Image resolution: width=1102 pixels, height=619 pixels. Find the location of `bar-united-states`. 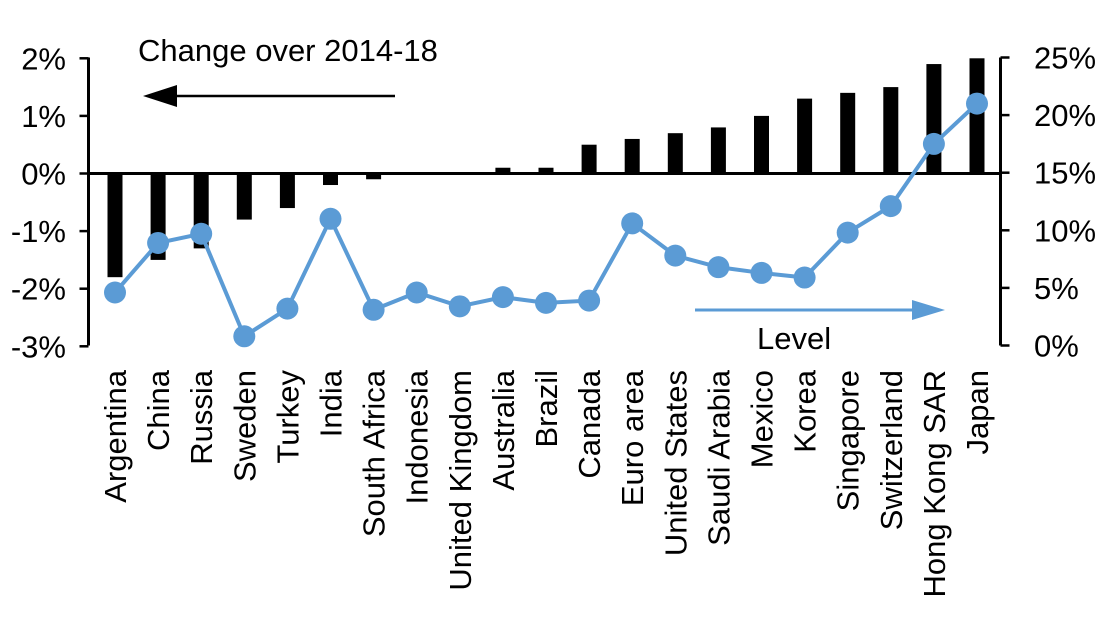

bar-united-states is located at coordinates (675, 153).